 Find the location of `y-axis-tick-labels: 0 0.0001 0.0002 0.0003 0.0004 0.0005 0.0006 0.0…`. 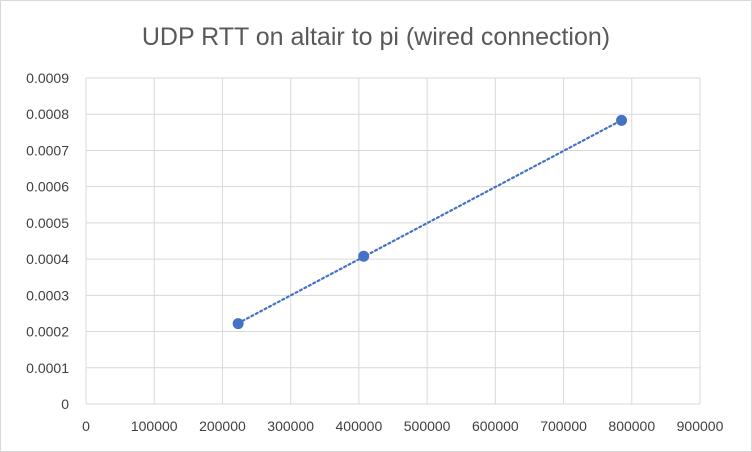

y-axis-tick-labels: 0 0.0001 0.0002 0.0003 0.0004 0.0005 0.0006 0.0… is located at coordinates (47, 241).